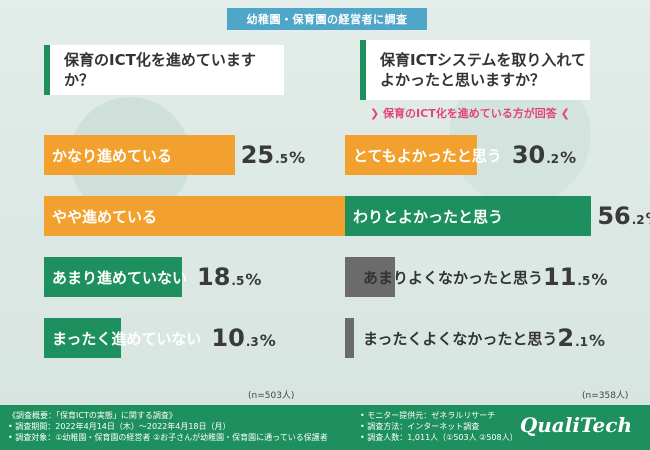 The width and height of the screenshot is (650, 450). I want to click on right-sub-note-text: 保育のICT化を進めている方が回答, so click(470, 113).